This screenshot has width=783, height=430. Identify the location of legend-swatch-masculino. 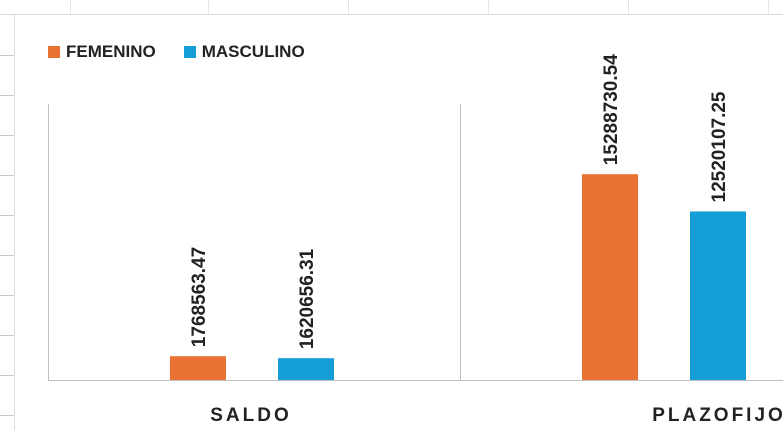
(189, 52).